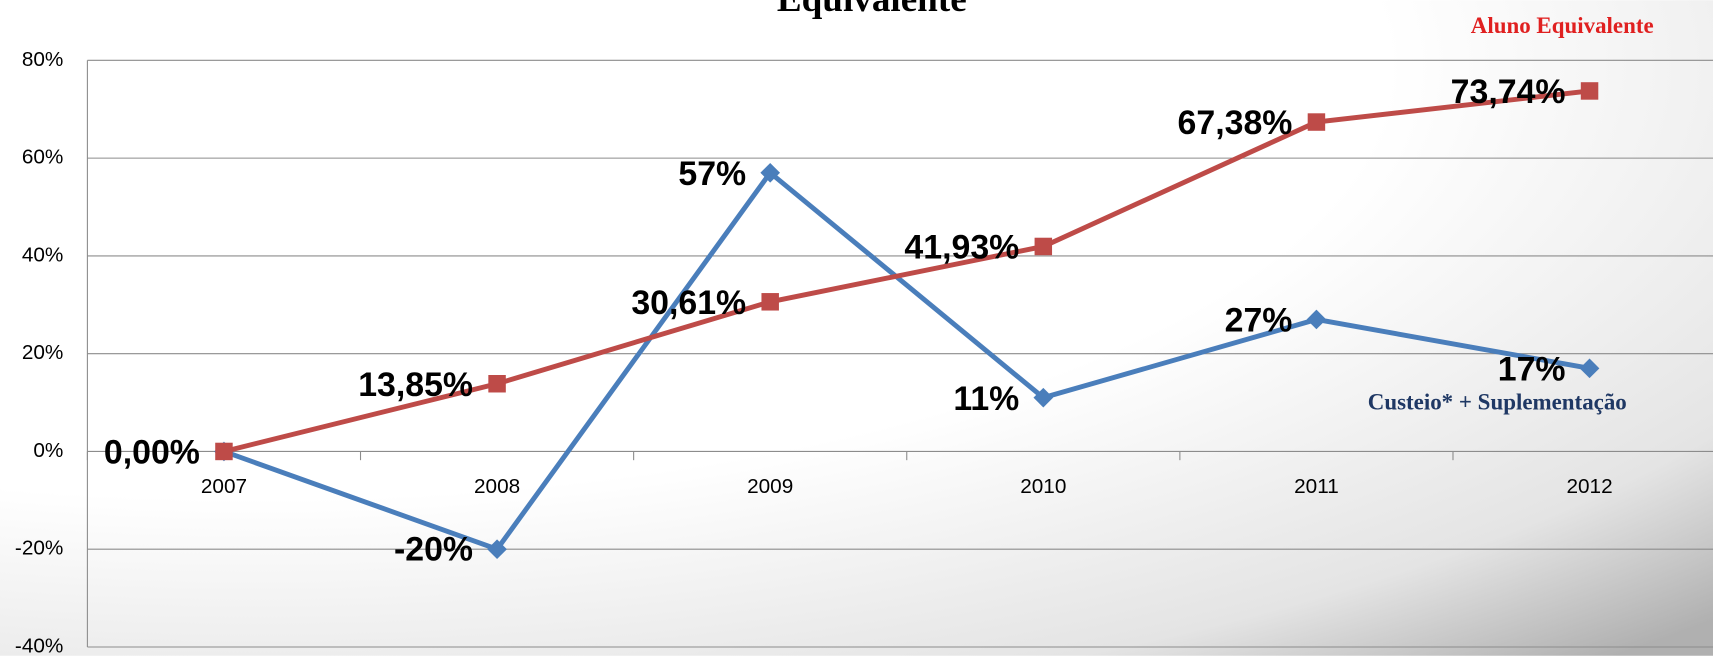  Describe the element at coordinates (415, 385) in the screenshot. I see `data-label: 13,85%` at that location.